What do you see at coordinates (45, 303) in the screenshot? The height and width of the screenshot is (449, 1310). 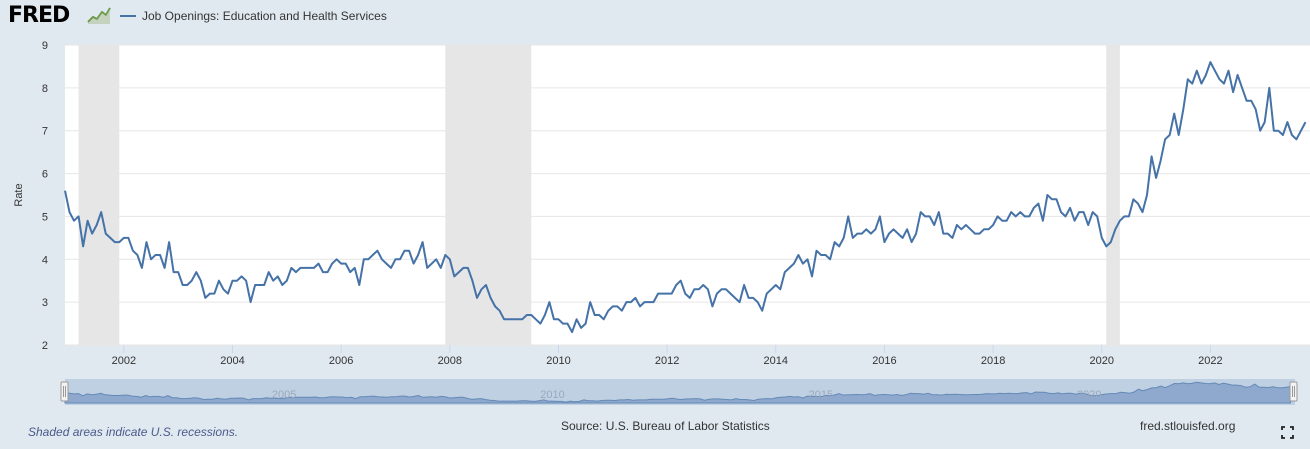 I see `y-tick-label-3: 3` at bounding box center [45, 303].